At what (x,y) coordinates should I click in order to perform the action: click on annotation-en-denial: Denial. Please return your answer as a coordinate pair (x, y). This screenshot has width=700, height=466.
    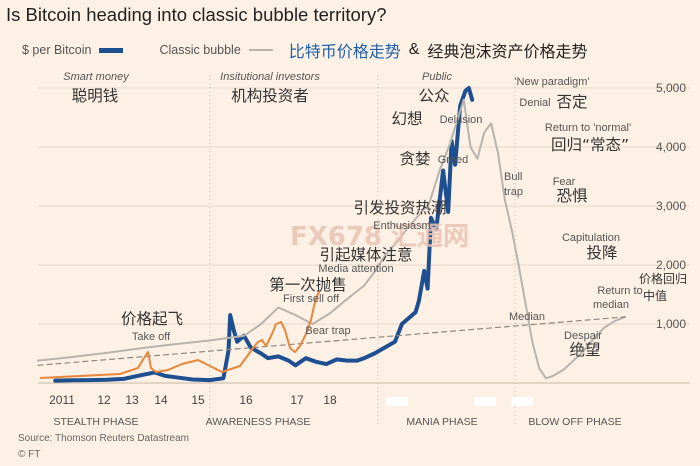
    Looking at the image, I should click on (534, 103).